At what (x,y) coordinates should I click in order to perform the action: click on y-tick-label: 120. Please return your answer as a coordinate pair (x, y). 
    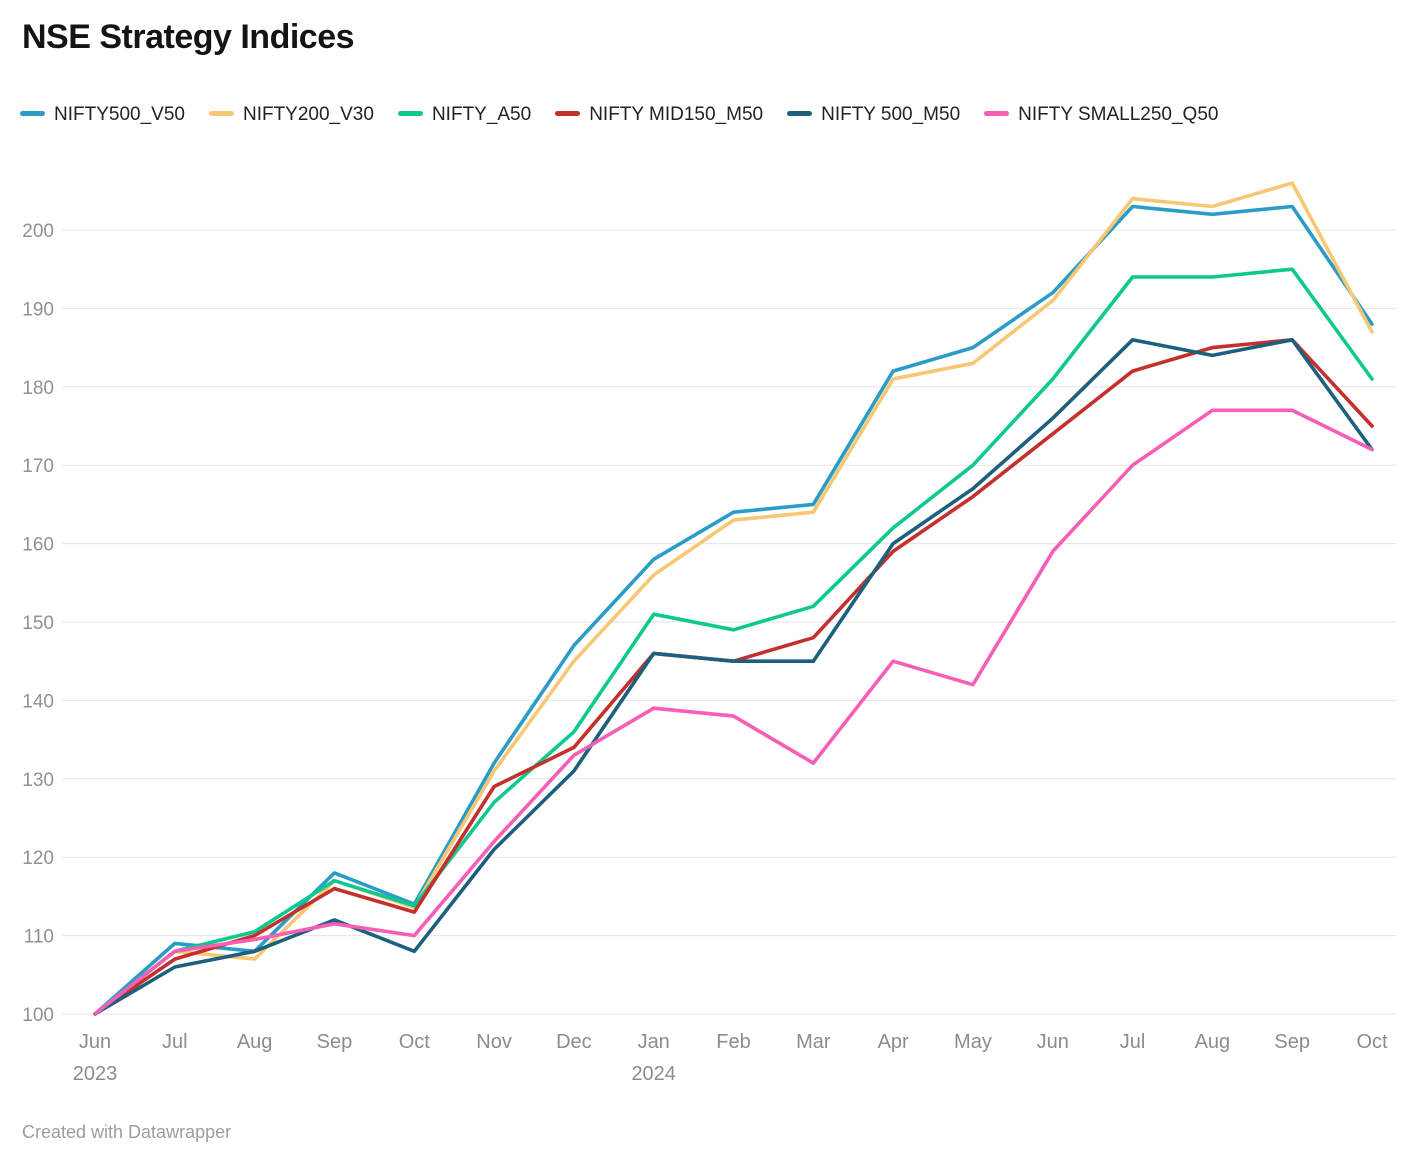
    Looking at the image, I should click on (38, 858).